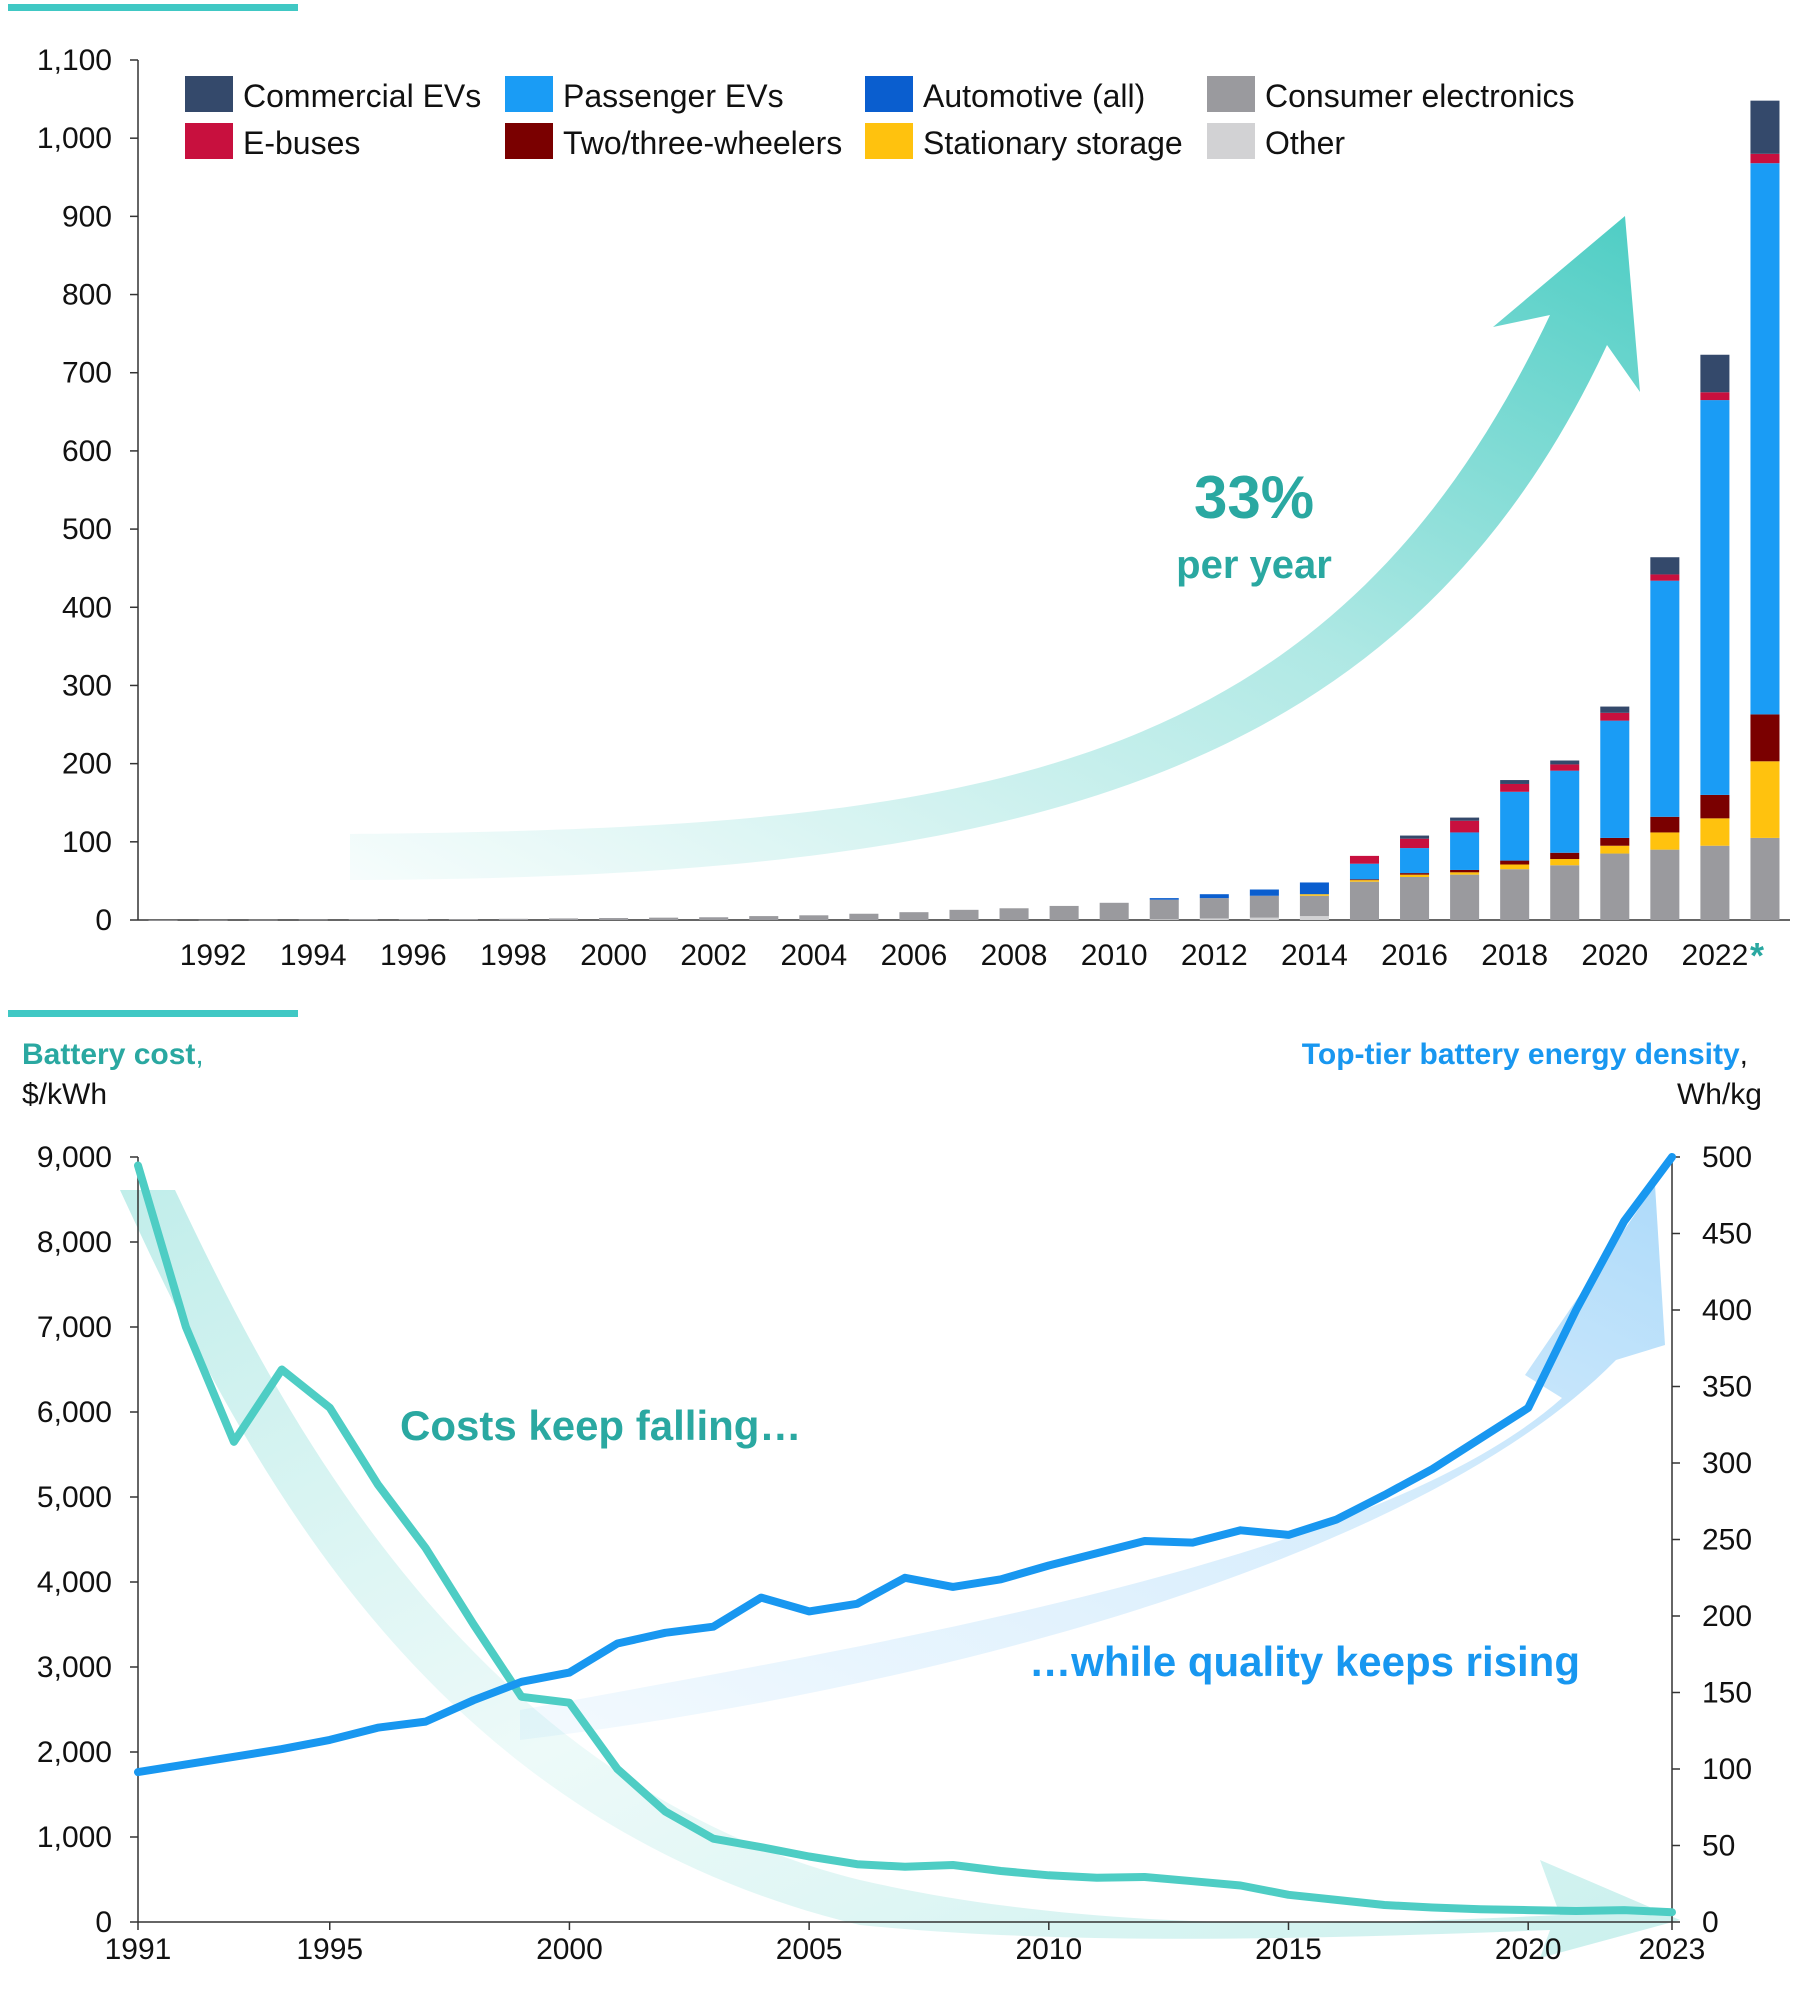 The width and height of the screenshot is (1800, 2000). I want to click on y-tick-label: 1,000, so click(74, 138).